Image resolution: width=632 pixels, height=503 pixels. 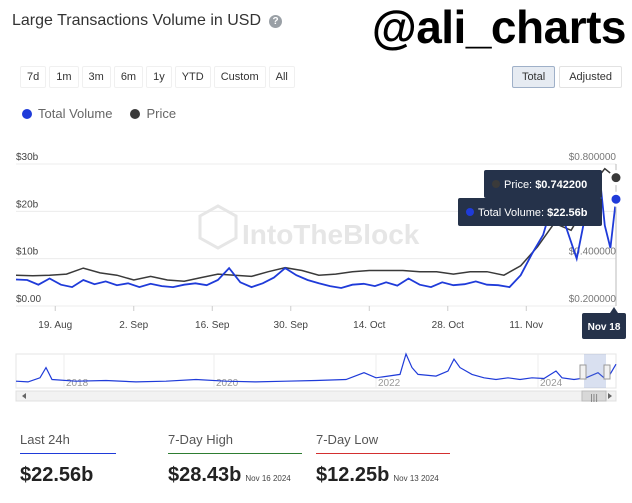 I want to click on navigator-frame, so click(x=316, y=371).